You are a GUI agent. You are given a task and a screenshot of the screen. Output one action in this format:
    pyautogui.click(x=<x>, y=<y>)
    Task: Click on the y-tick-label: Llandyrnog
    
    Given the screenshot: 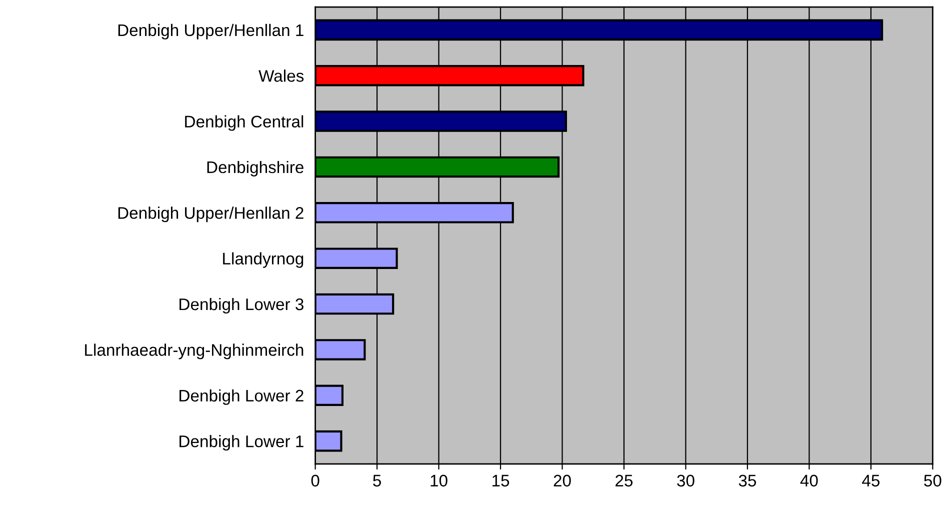 What is the action you would take?
    pyautogui.click(x=263, y=260)
    